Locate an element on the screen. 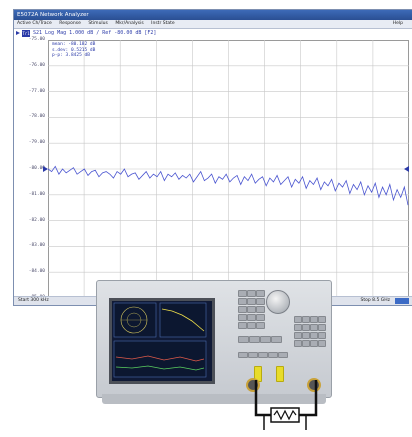 The height and width of the screenshot is (437, 412). menu-item-instr-state: Instr State is located at coordinates (163, 23).